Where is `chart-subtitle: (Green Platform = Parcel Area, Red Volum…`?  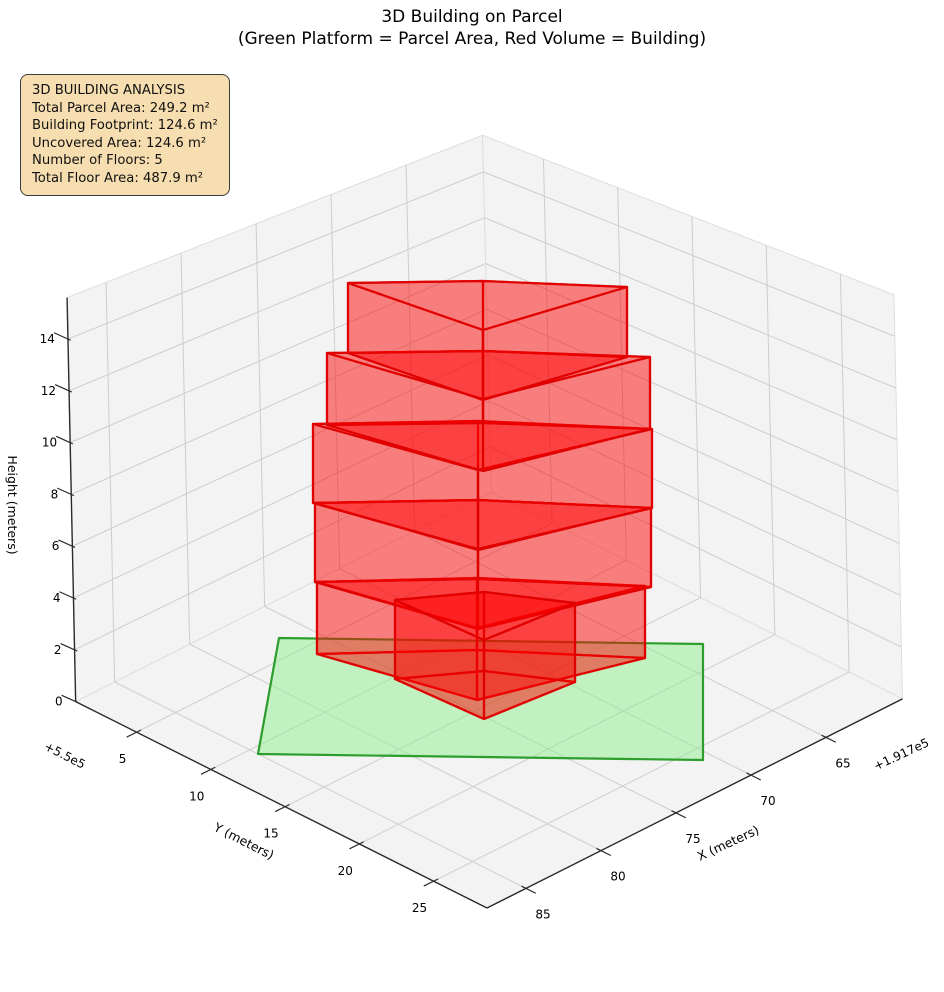 chart-subtitle: (Green Platform = Parcel Area, Red Volum… is located at coordinates (472, 39).